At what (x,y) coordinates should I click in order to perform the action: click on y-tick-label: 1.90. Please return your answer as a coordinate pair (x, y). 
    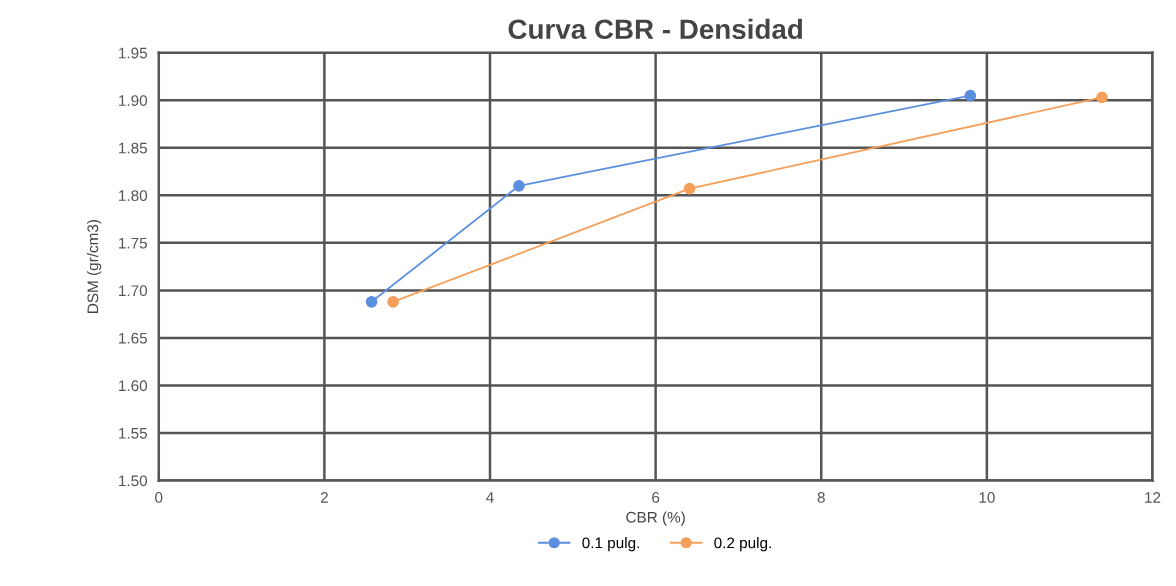
    Looking at the image, I should click on (133, 100).